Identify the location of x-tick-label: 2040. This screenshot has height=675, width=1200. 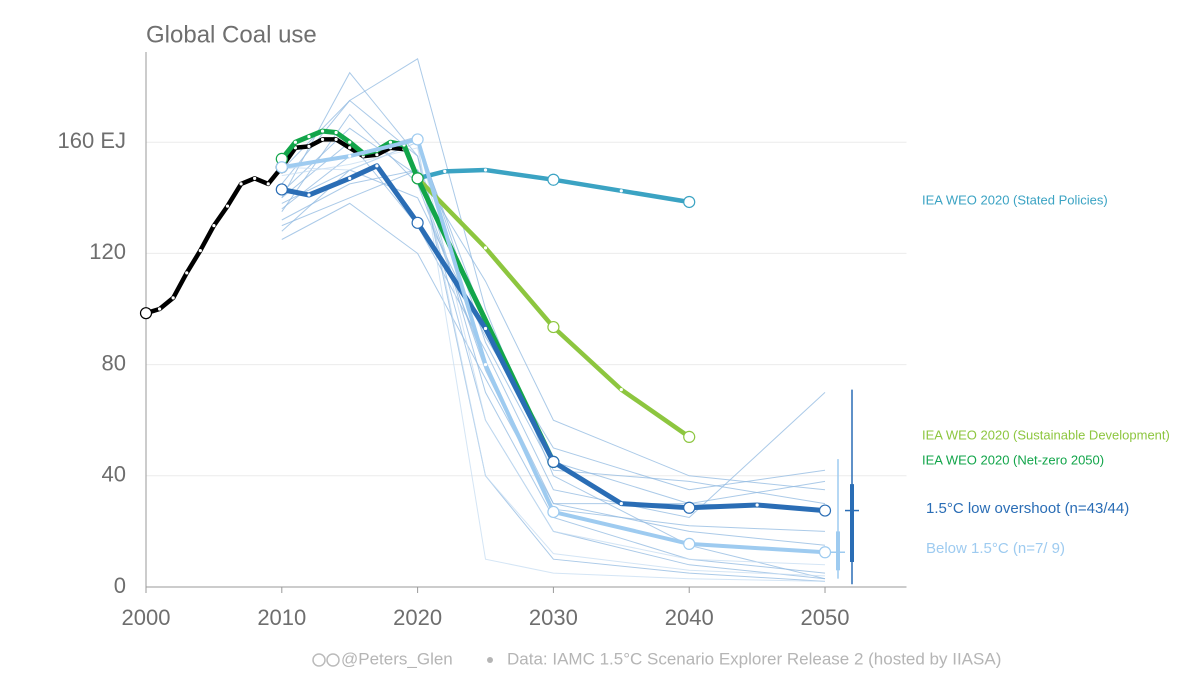
(689, 617).